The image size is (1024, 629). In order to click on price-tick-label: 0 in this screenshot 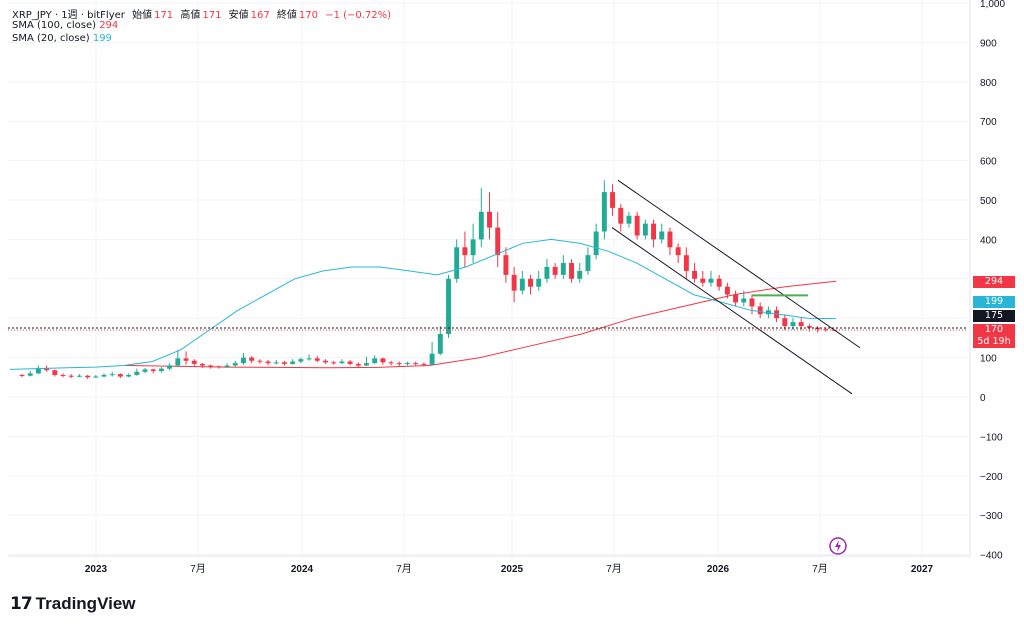, I will do `click(983, 398)`.